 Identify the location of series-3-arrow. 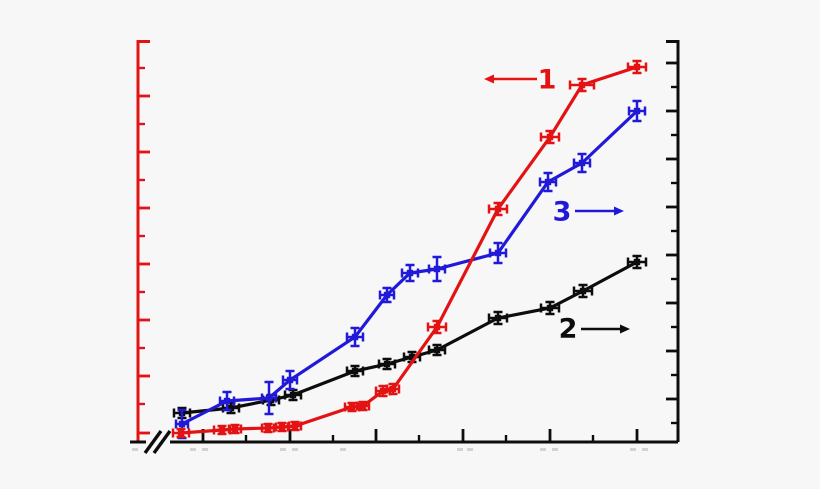
(599, 211).